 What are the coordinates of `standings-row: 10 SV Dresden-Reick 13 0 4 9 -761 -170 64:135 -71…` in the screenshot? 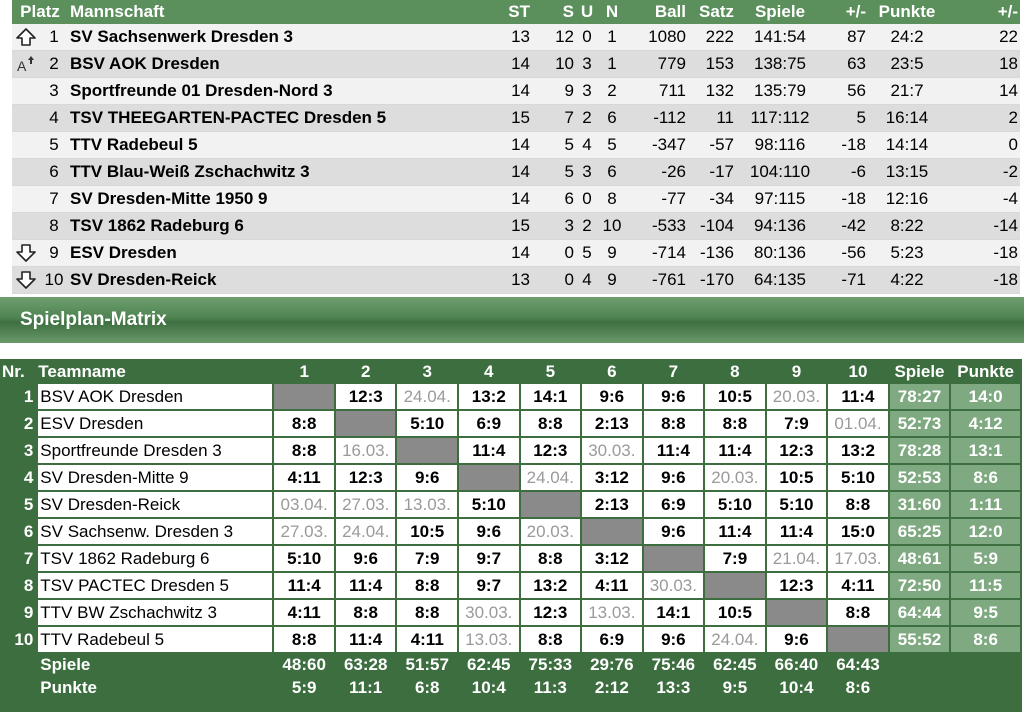 It's located at (516, 280).